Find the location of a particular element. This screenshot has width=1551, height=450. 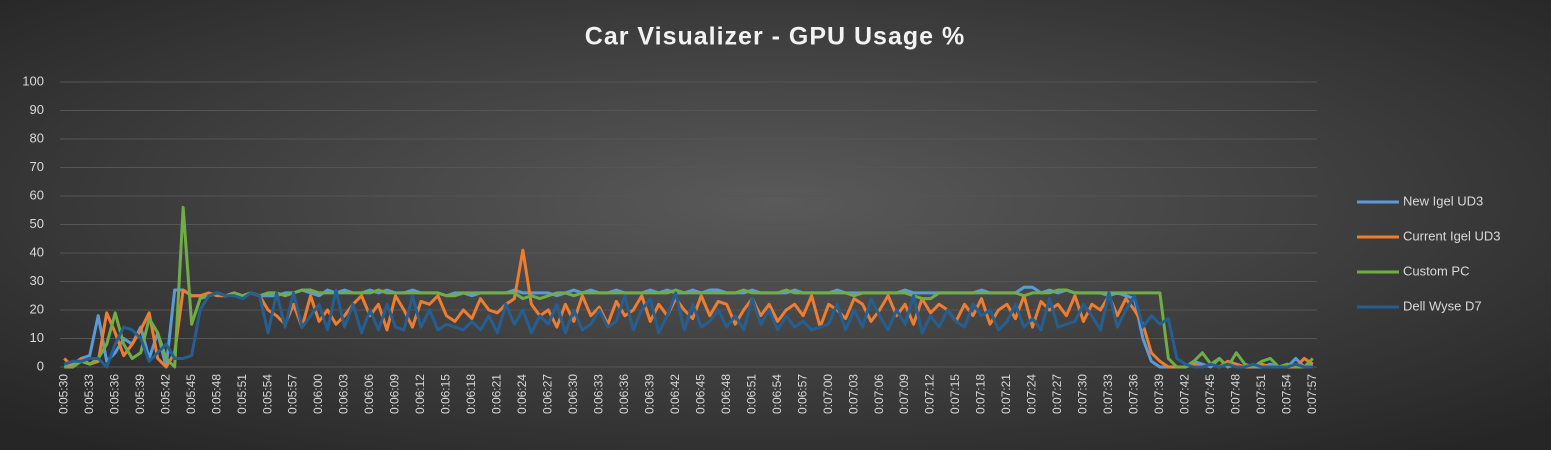

y-tick-label: 60 is located at coordinates (37, 194).